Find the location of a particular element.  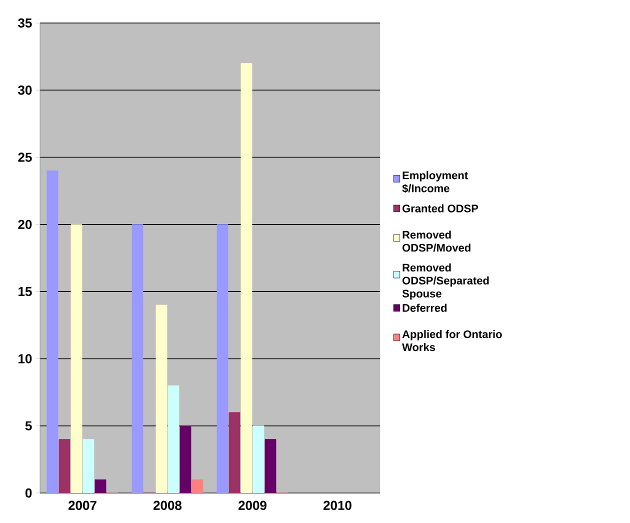

legend-label: Granted ODSP is located at coordinates (440, 208).